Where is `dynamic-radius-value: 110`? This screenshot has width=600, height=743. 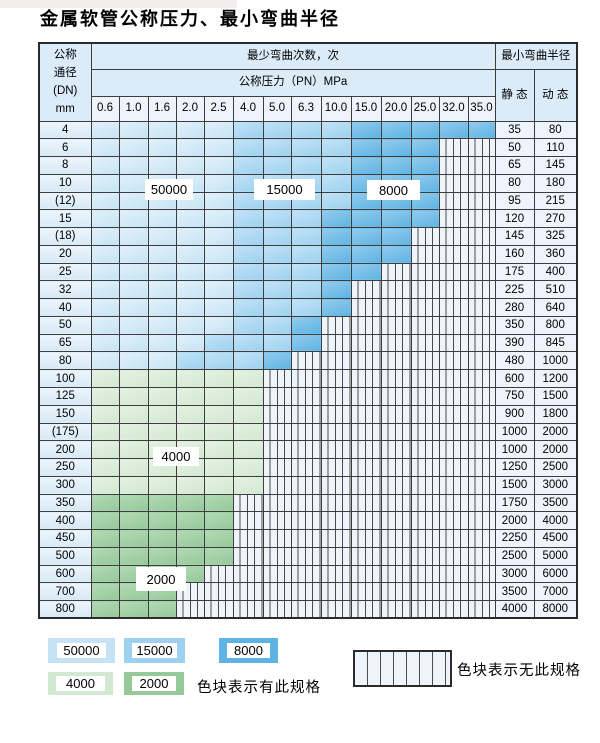 dynamic-radius-value: 110 is located at coordinates (555, 148).